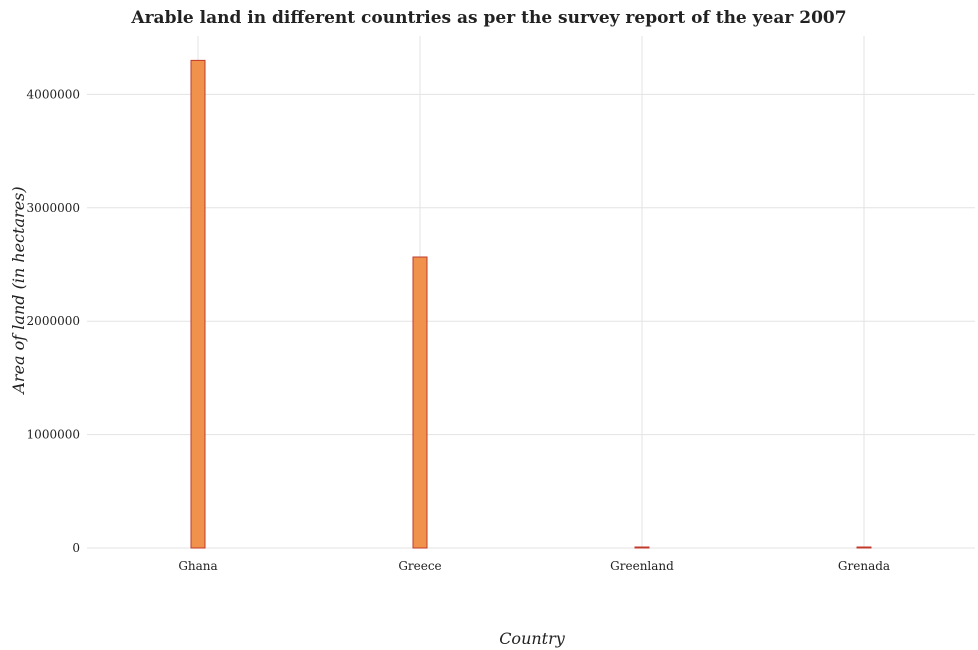 This screenshot has width=978, height=650. I want to click on y-tick-label: 2000000, so click(53, 321).